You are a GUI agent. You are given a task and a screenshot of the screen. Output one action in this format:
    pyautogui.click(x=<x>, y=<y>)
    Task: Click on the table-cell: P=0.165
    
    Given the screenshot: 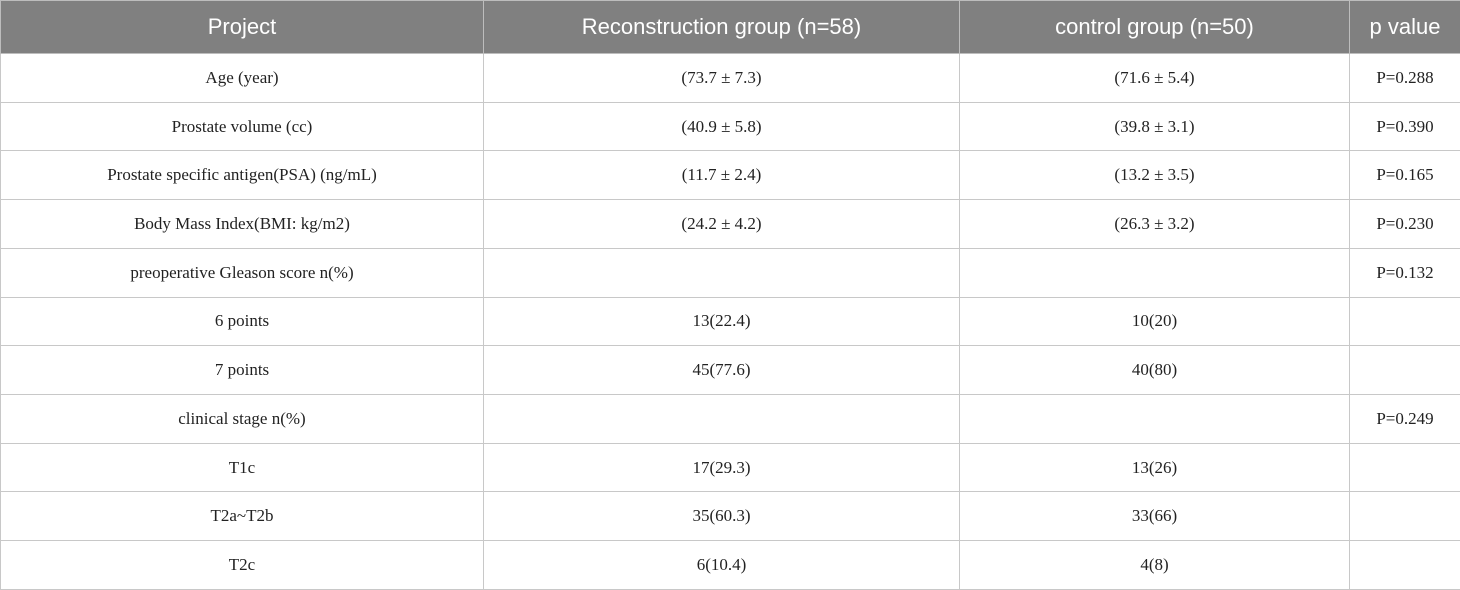 What is the action you would take?
    pyautogui.click(x=1404, y=175)
    